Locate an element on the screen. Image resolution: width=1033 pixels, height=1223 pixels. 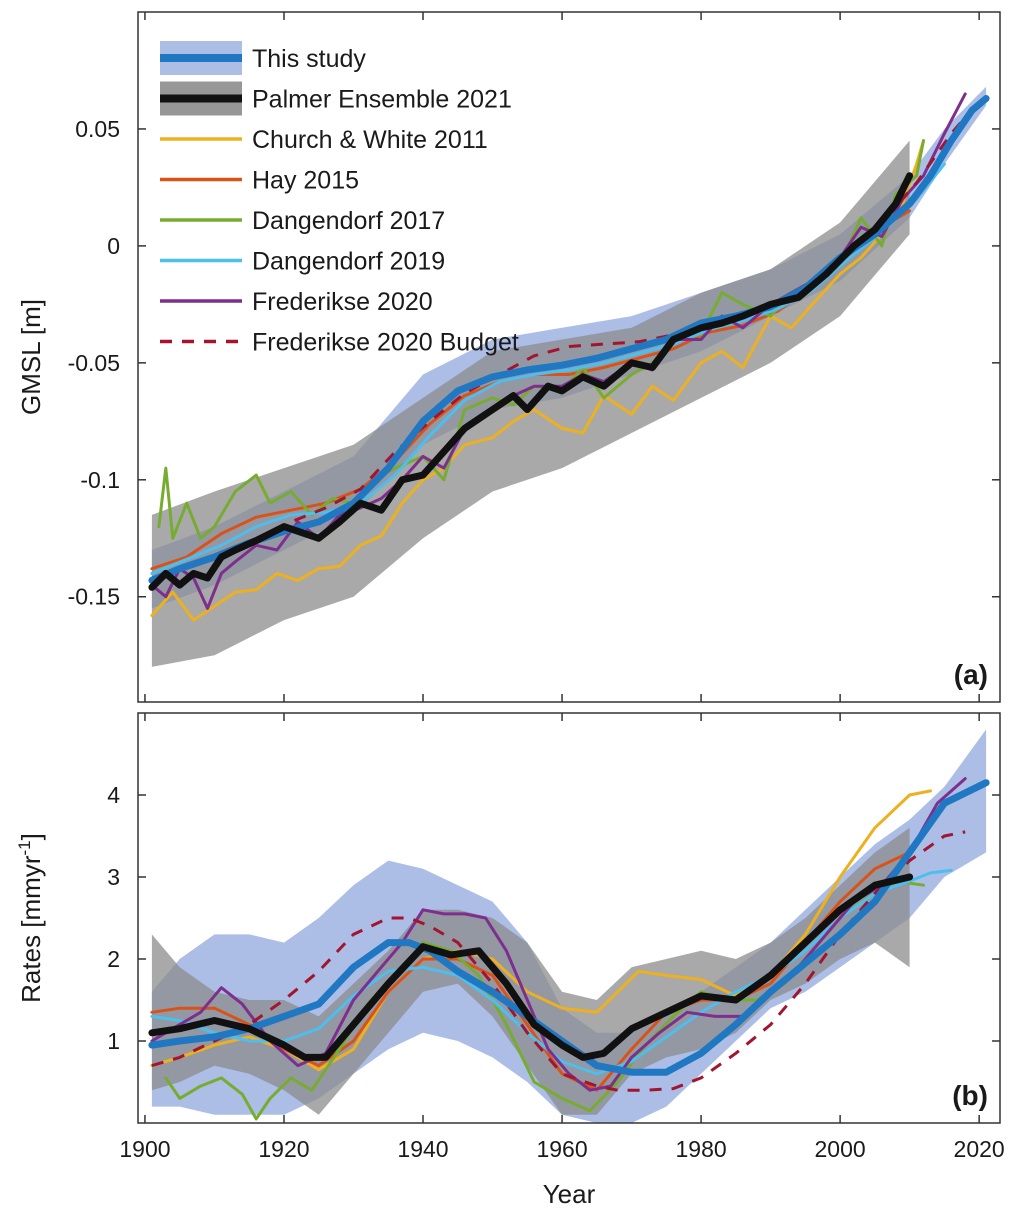
y-tick-label: 3 is located at coordinates (113, 877).